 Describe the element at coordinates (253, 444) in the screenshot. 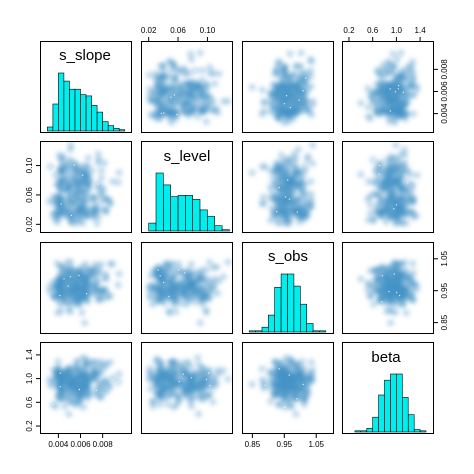

I see `tick-label: 0.85` at that location.